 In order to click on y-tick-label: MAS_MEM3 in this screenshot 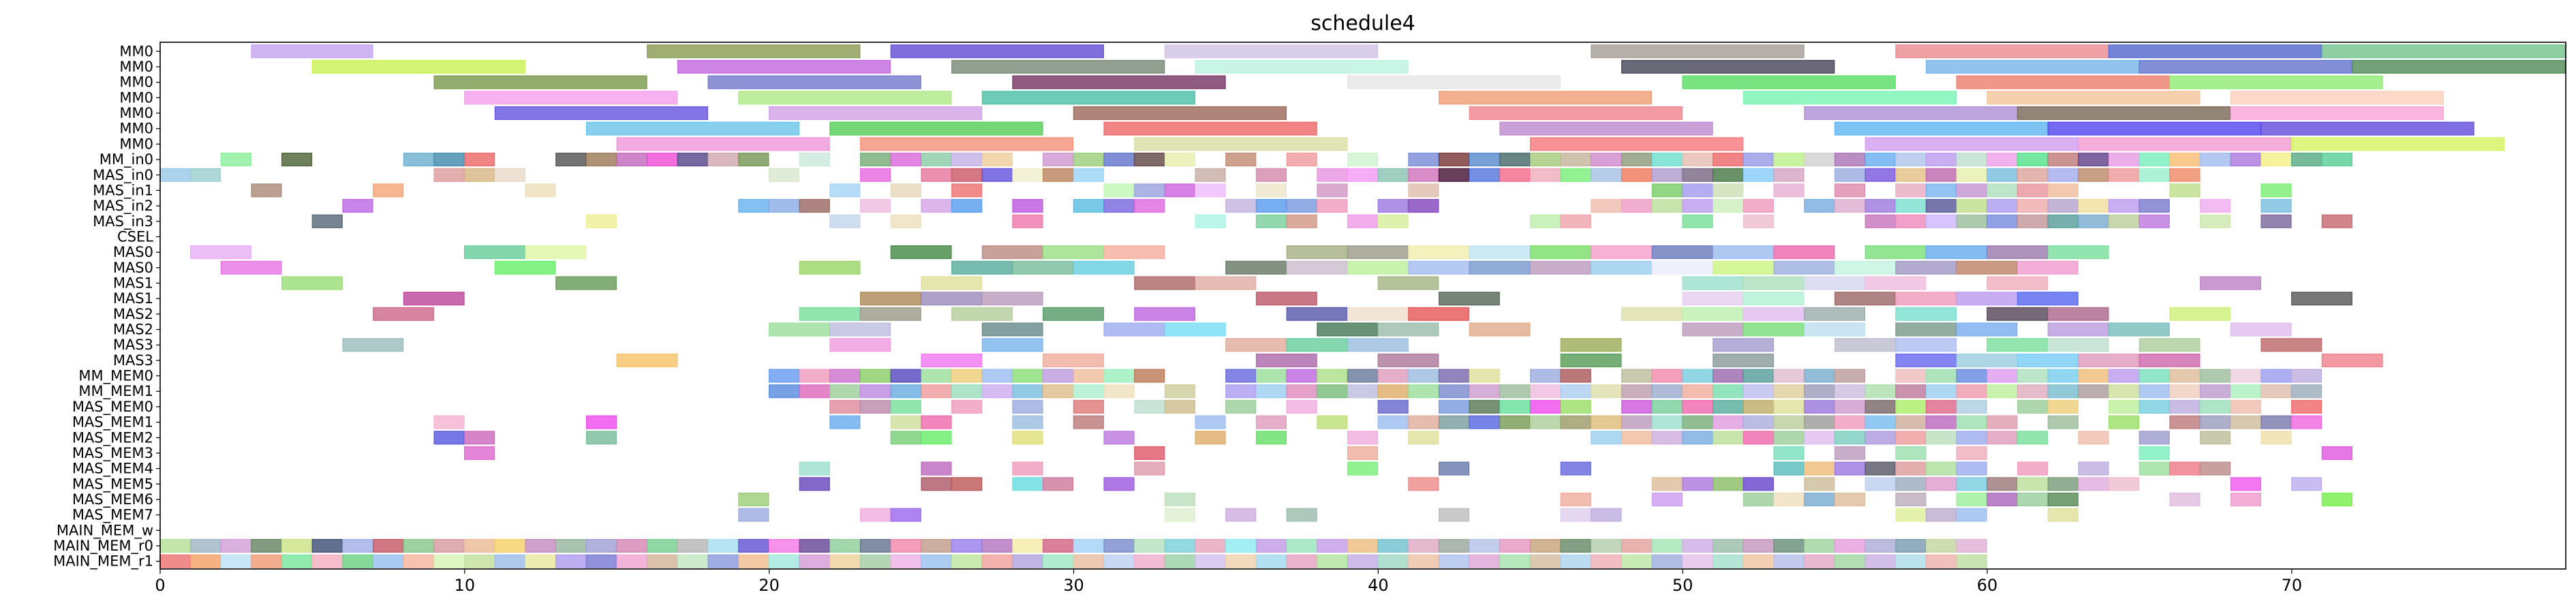, I will do `click(112, 453)`.